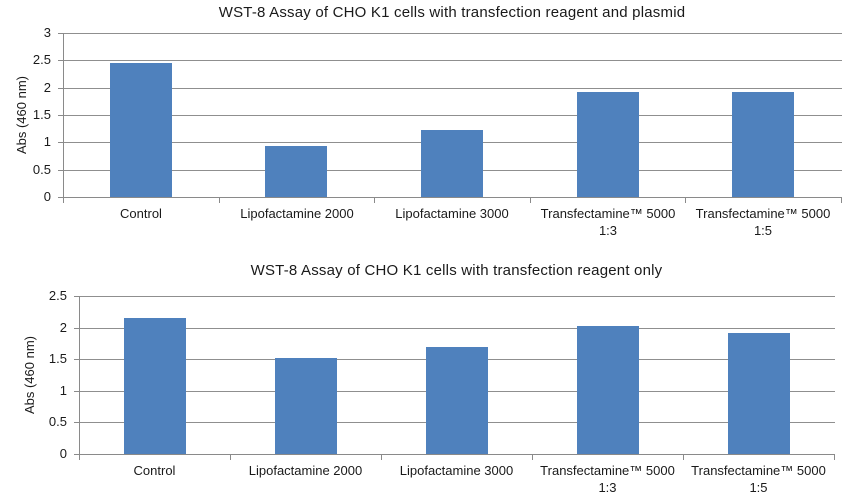 Image resolution: width=861 pixels, height=503 pixels. Describe the element at coordinates (47, 32) in the screenshot. I see `y-tick-label: 3` at that location.